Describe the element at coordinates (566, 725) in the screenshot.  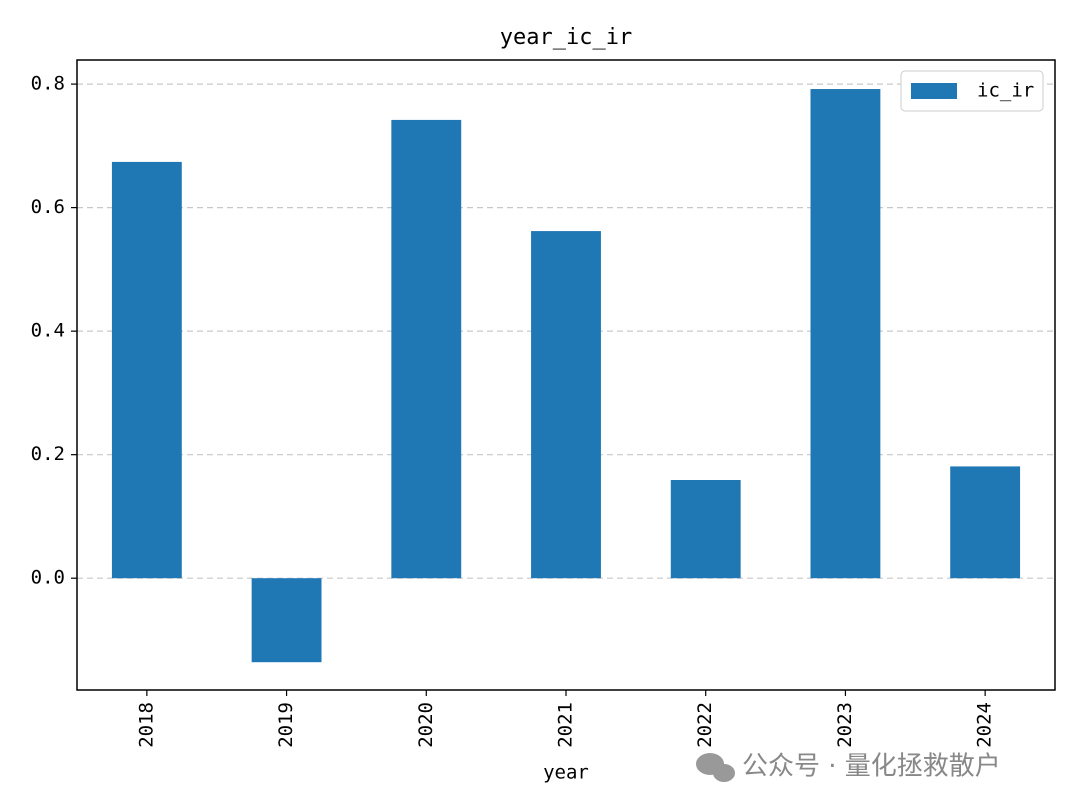
I see `x-tick-label: 2021` at that location.